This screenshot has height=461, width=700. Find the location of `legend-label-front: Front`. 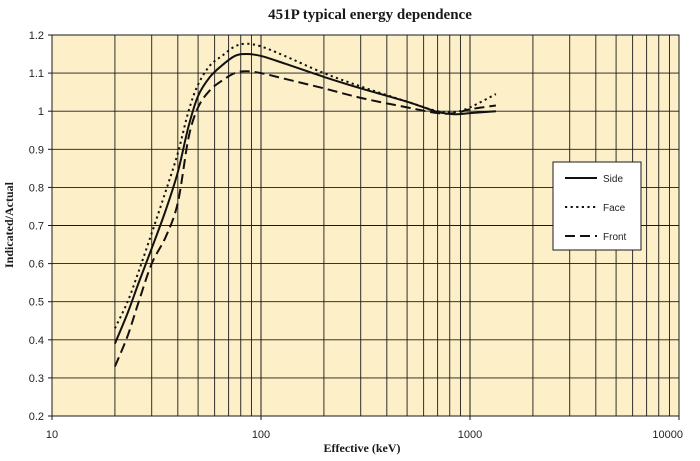

legend-label-front: Front is located at coordinates (615, 237).